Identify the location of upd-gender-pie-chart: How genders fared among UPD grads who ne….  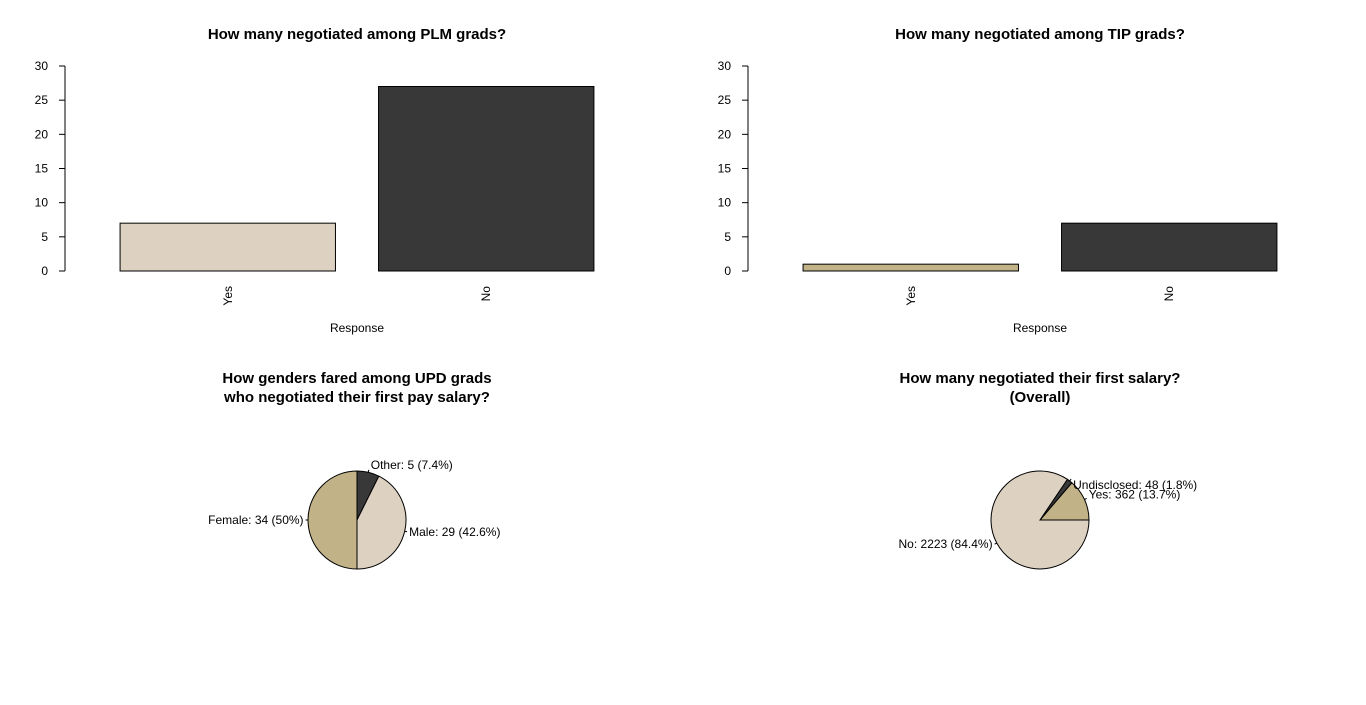
(354, 470).